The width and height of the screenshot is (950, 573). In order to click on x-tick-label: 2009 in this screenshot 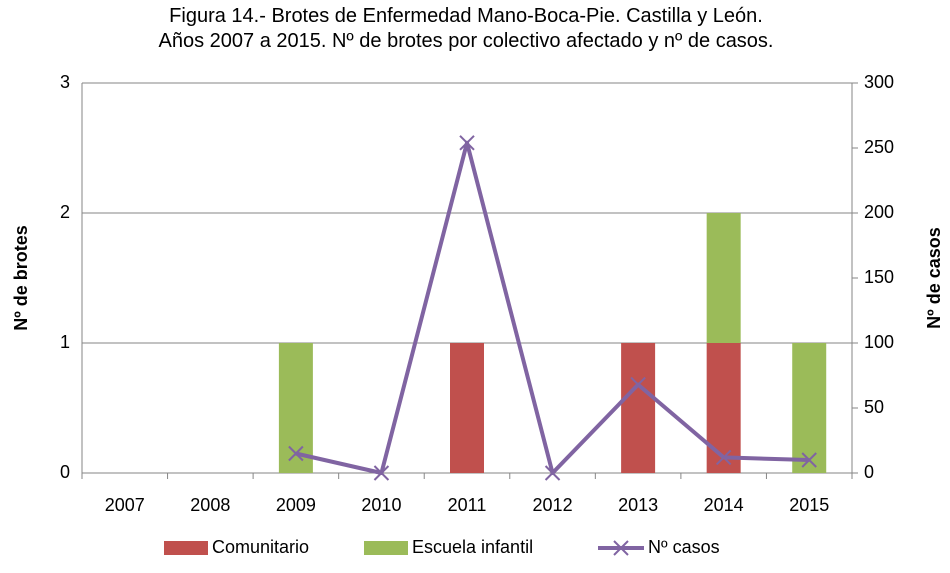, I will do `click(296, 505)`.